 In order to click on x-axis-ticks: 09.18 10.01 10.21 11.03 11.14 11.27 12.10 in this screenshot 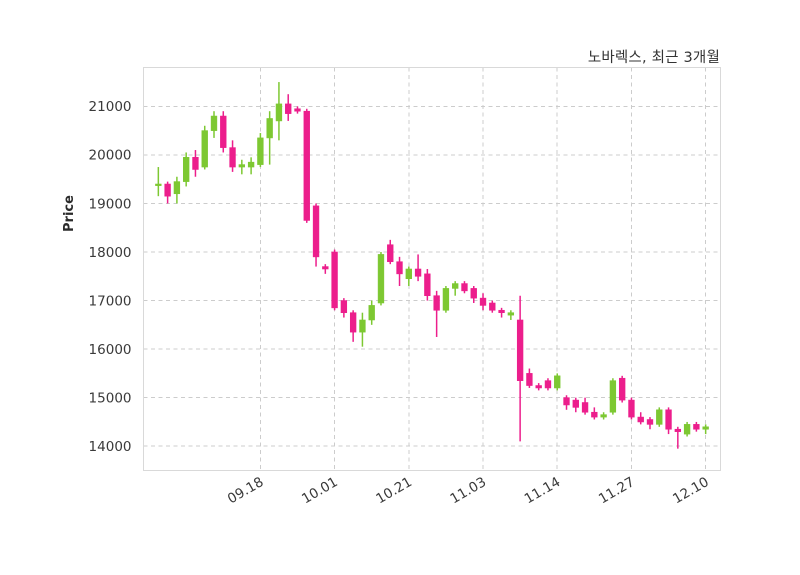, I will do `click(468, 490)`.